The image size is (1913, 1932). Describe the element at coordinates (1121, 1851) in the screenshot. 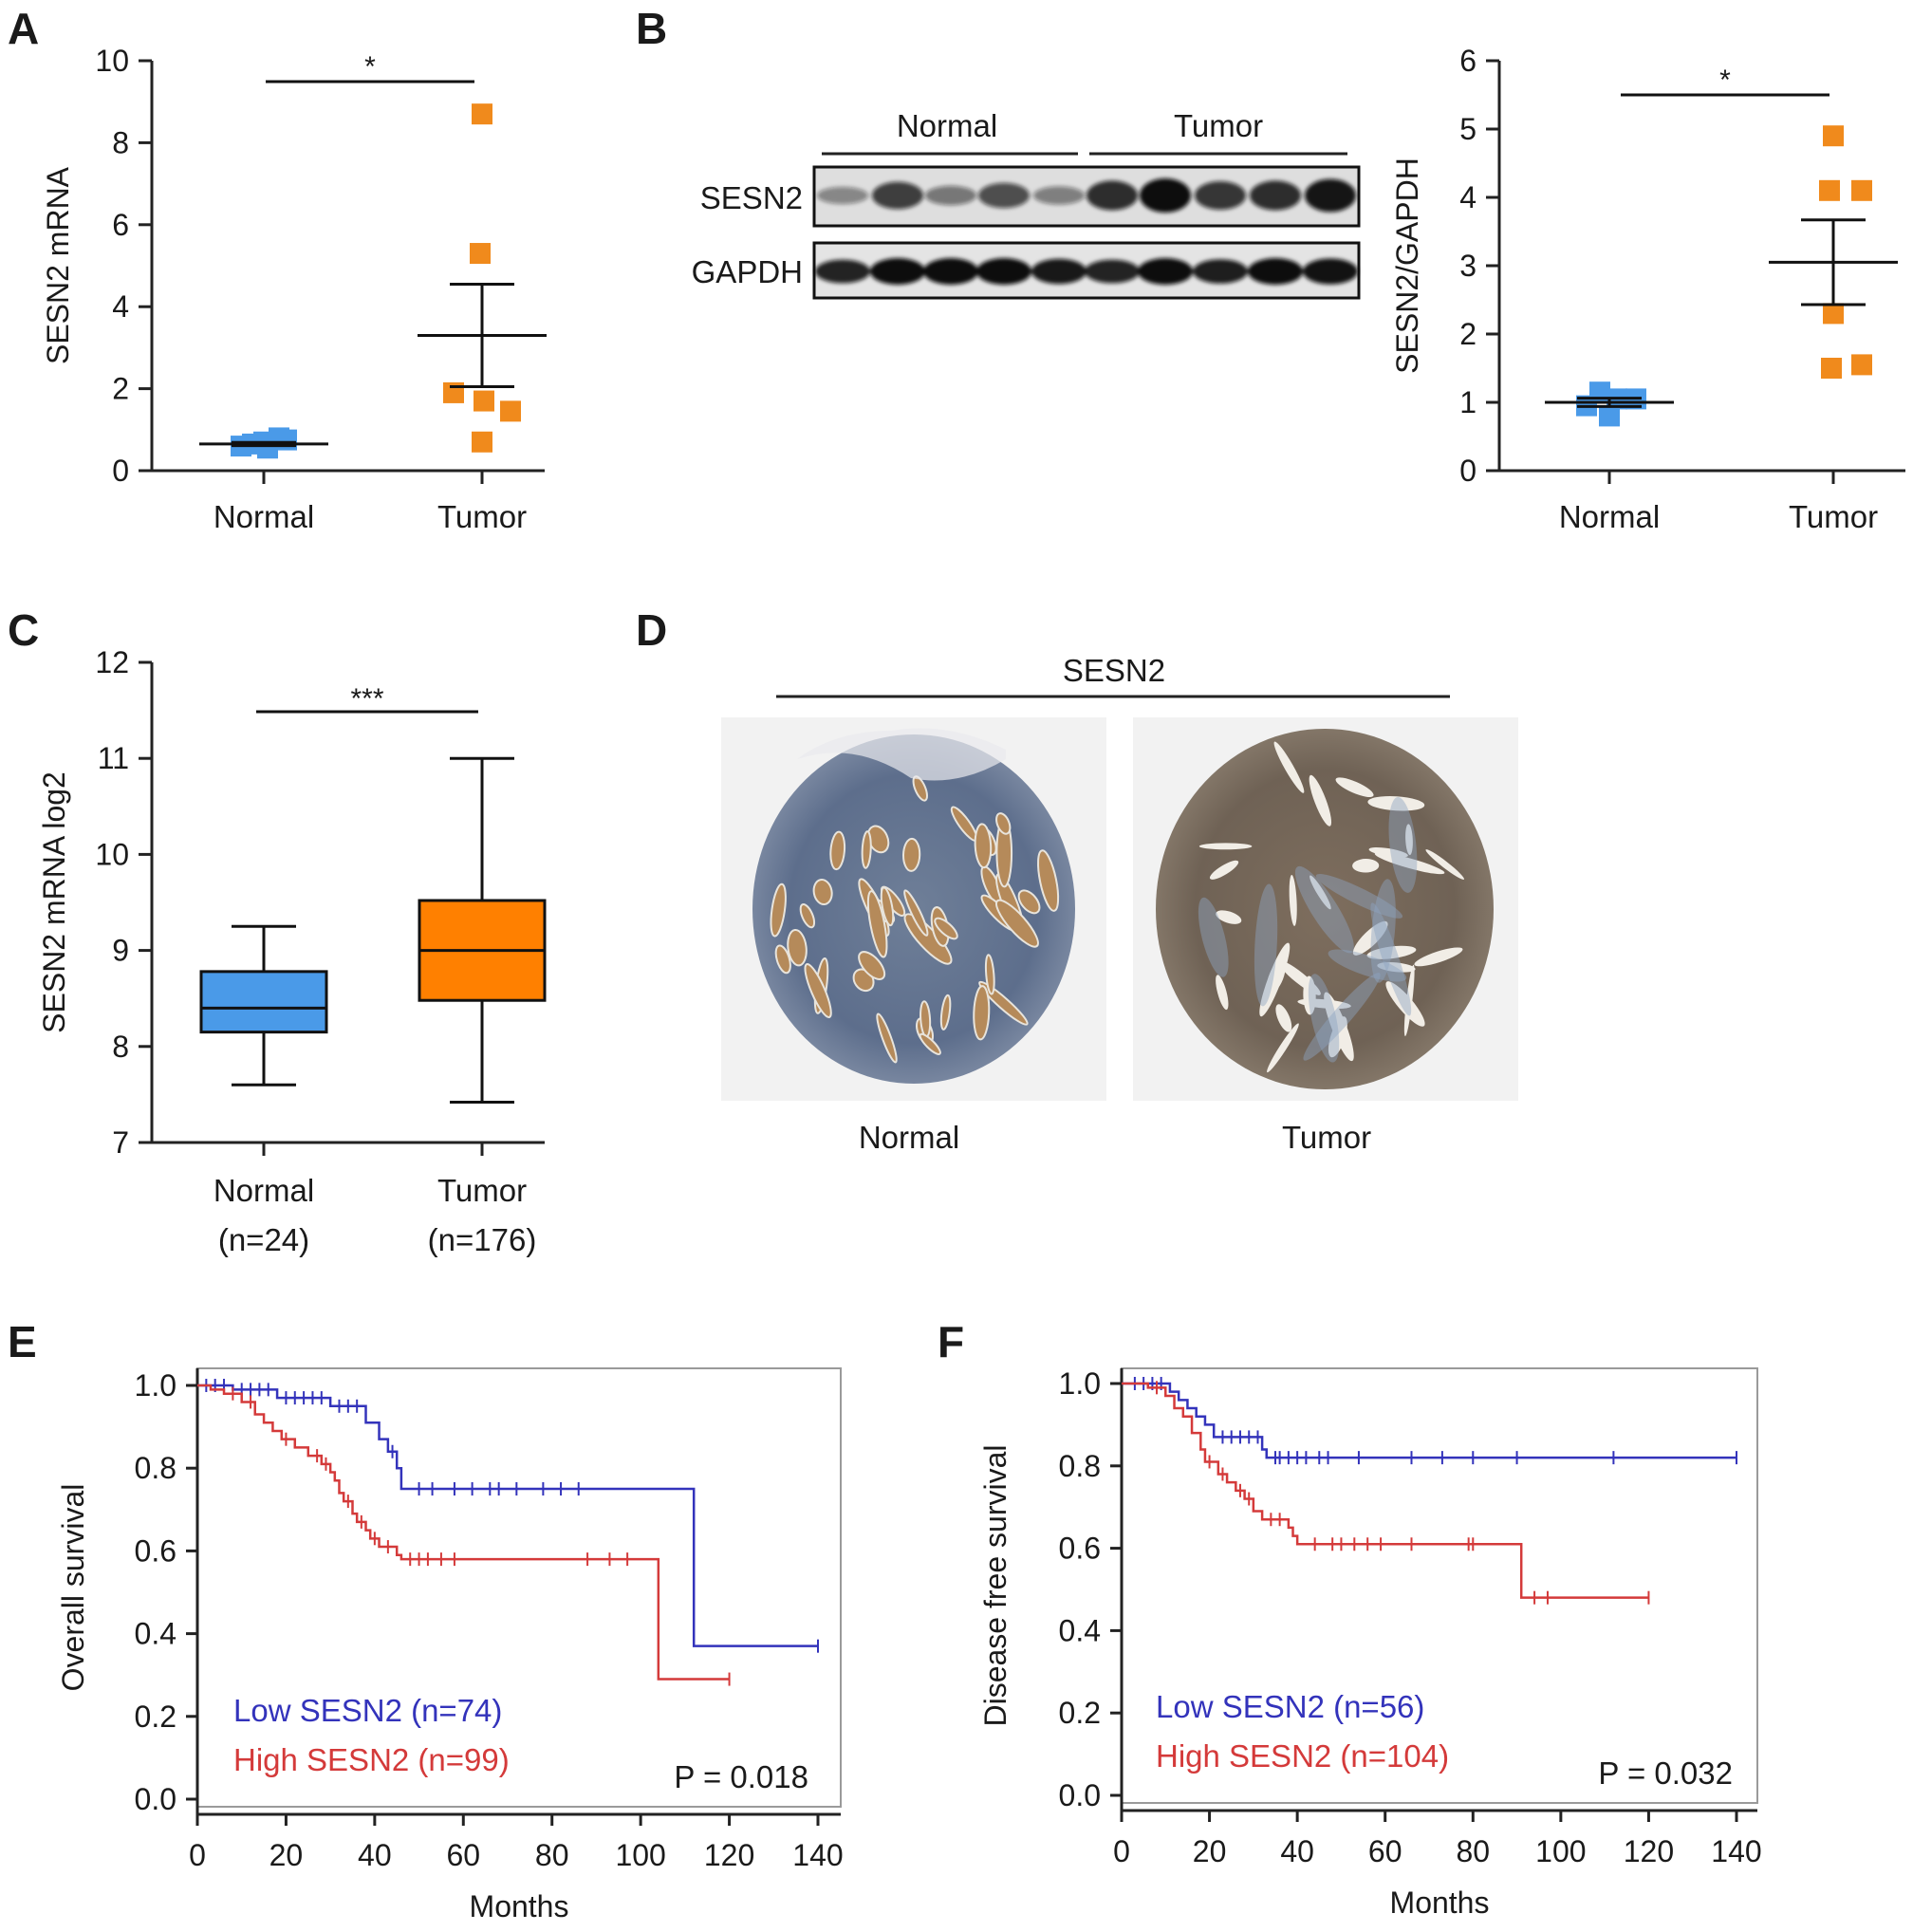

I see `x-tick-label: 0` at that location.